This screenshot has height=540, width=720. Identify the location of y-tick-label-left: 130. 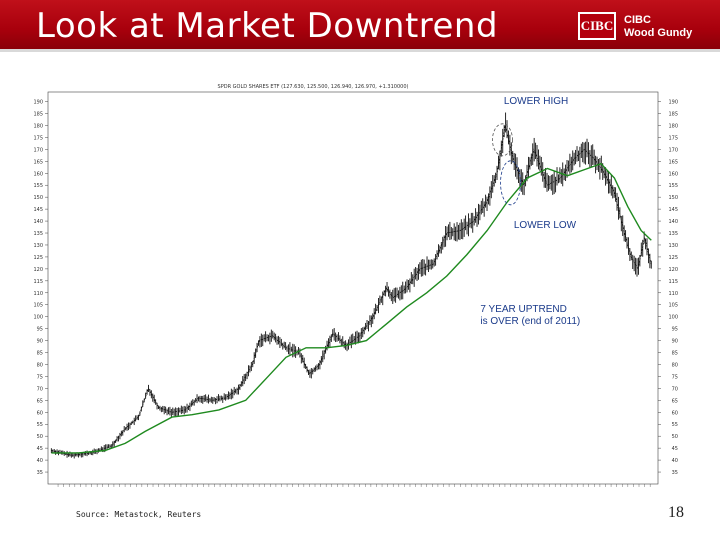
(38, 246).